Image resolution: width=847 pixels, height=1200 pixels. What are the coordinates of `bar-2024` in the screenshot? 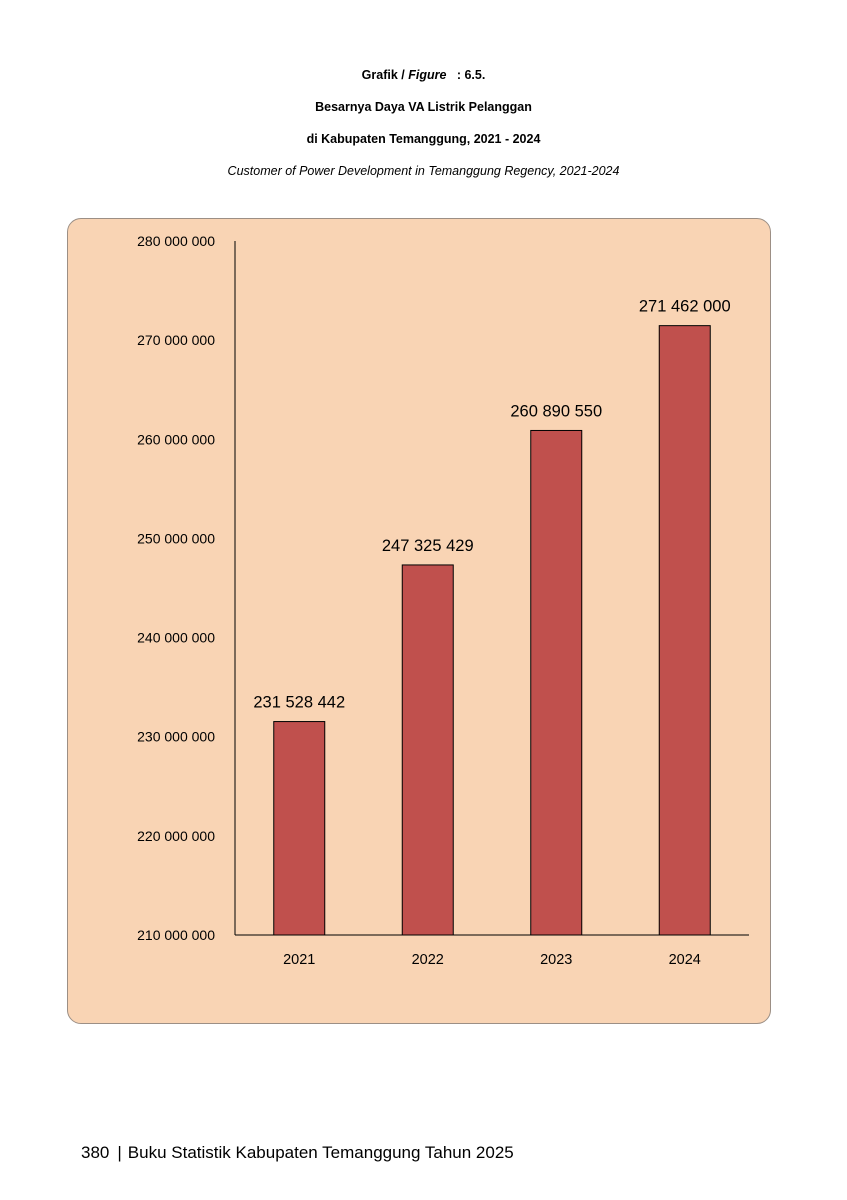 It's located at (684, 630).